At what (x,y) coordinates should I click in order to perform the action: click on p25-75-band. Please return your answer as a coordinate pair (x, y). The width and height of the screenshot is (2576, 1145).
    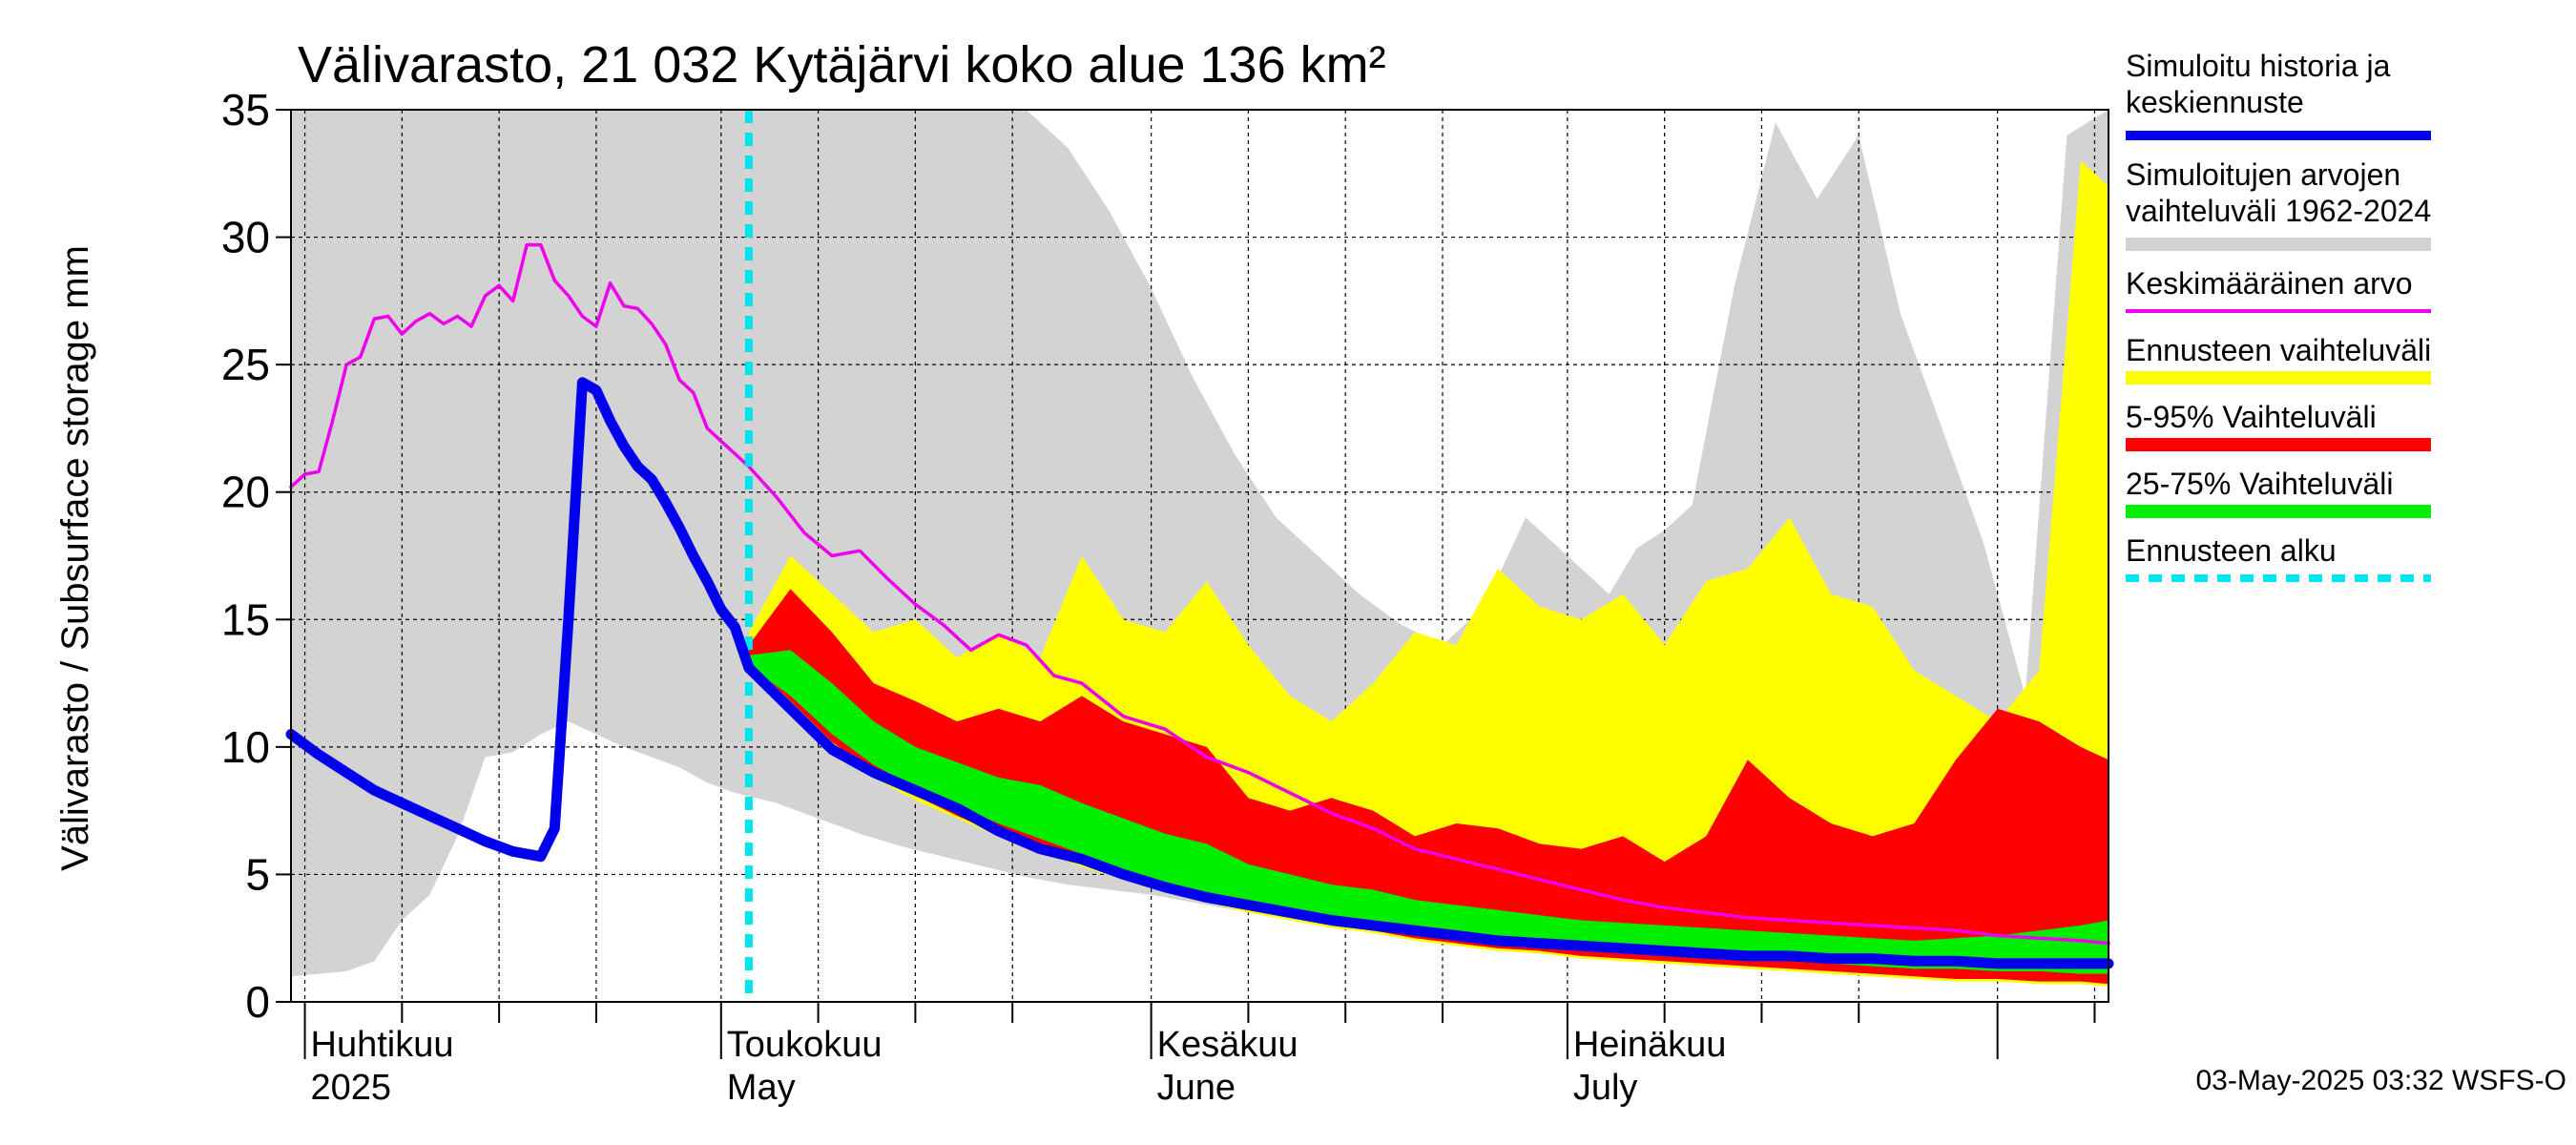
    Looking at the image, I should click on (1428, 812).